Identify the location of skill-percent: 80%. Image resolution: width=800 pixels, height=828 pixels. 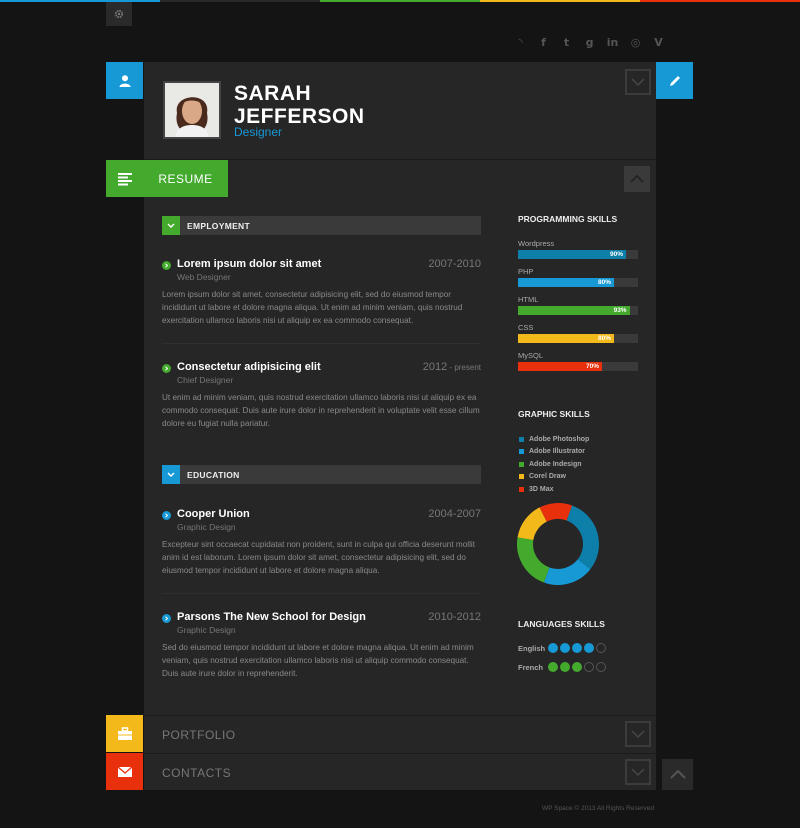
(604, 338).